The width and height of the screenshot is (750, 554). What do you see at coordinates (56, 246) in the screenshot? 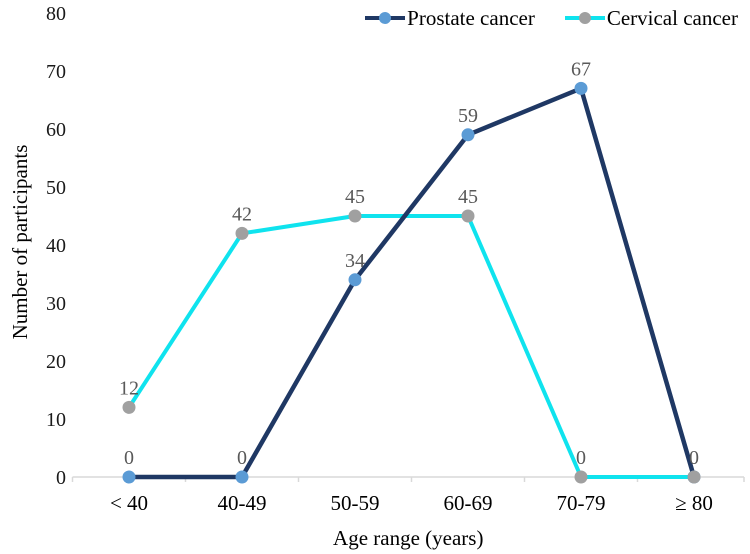
I see `y-axis-tick-label: 40` at bounding box center [56, 246].